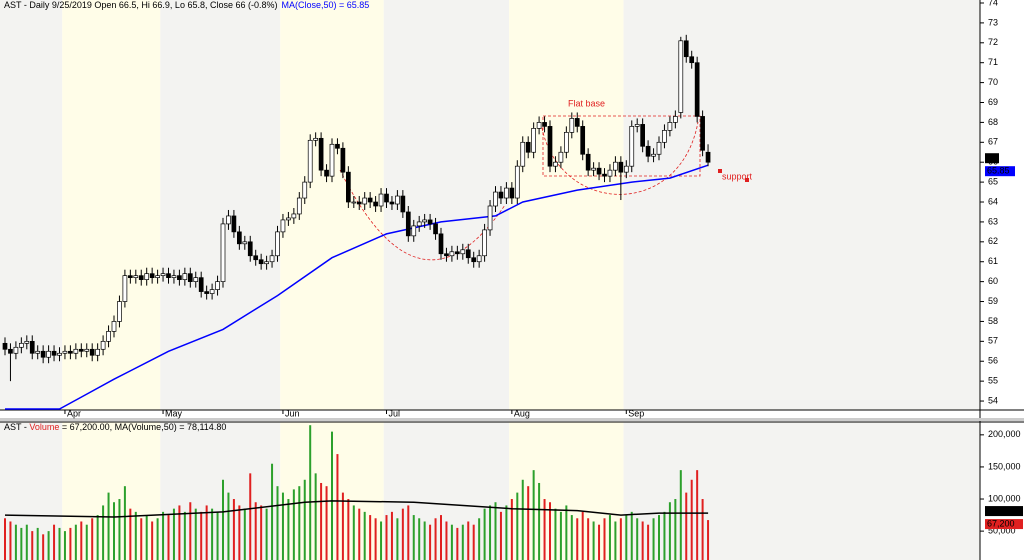  What do you see at coordinates (993, 122) in the screenshot?
I see `y-tick-label: 68` at bounding box center [993, 122].